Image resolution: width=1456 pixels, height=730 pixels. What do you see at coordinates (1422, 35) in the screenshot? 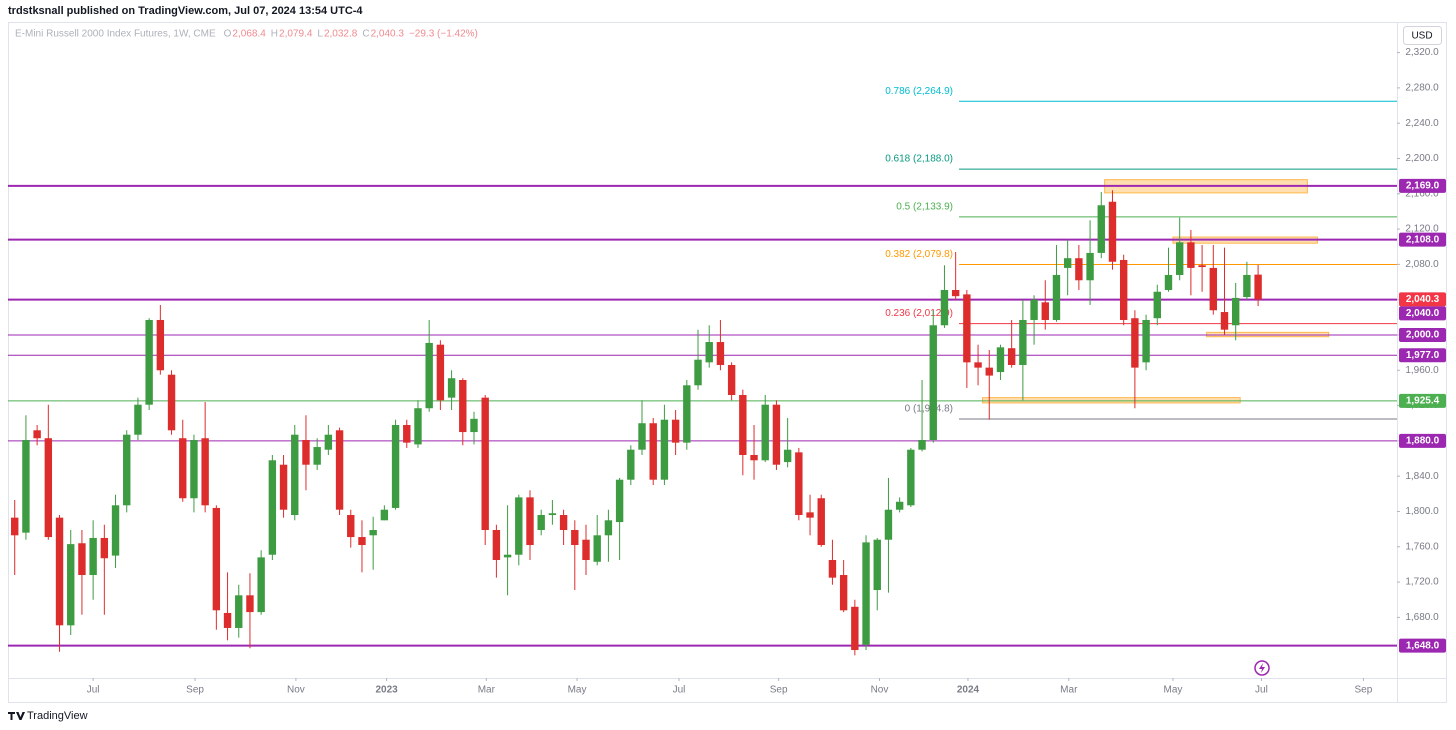
I see `currency-button` at bounding box center [1422, 35].